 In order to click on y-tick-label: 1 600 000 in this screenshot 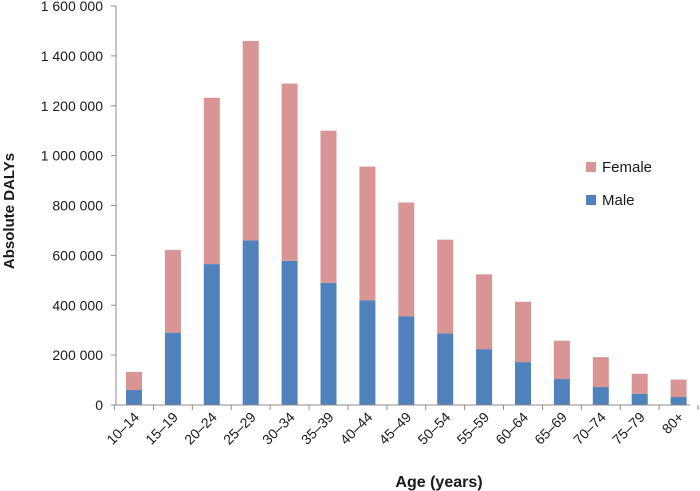, I will do `click(72, 7)`.